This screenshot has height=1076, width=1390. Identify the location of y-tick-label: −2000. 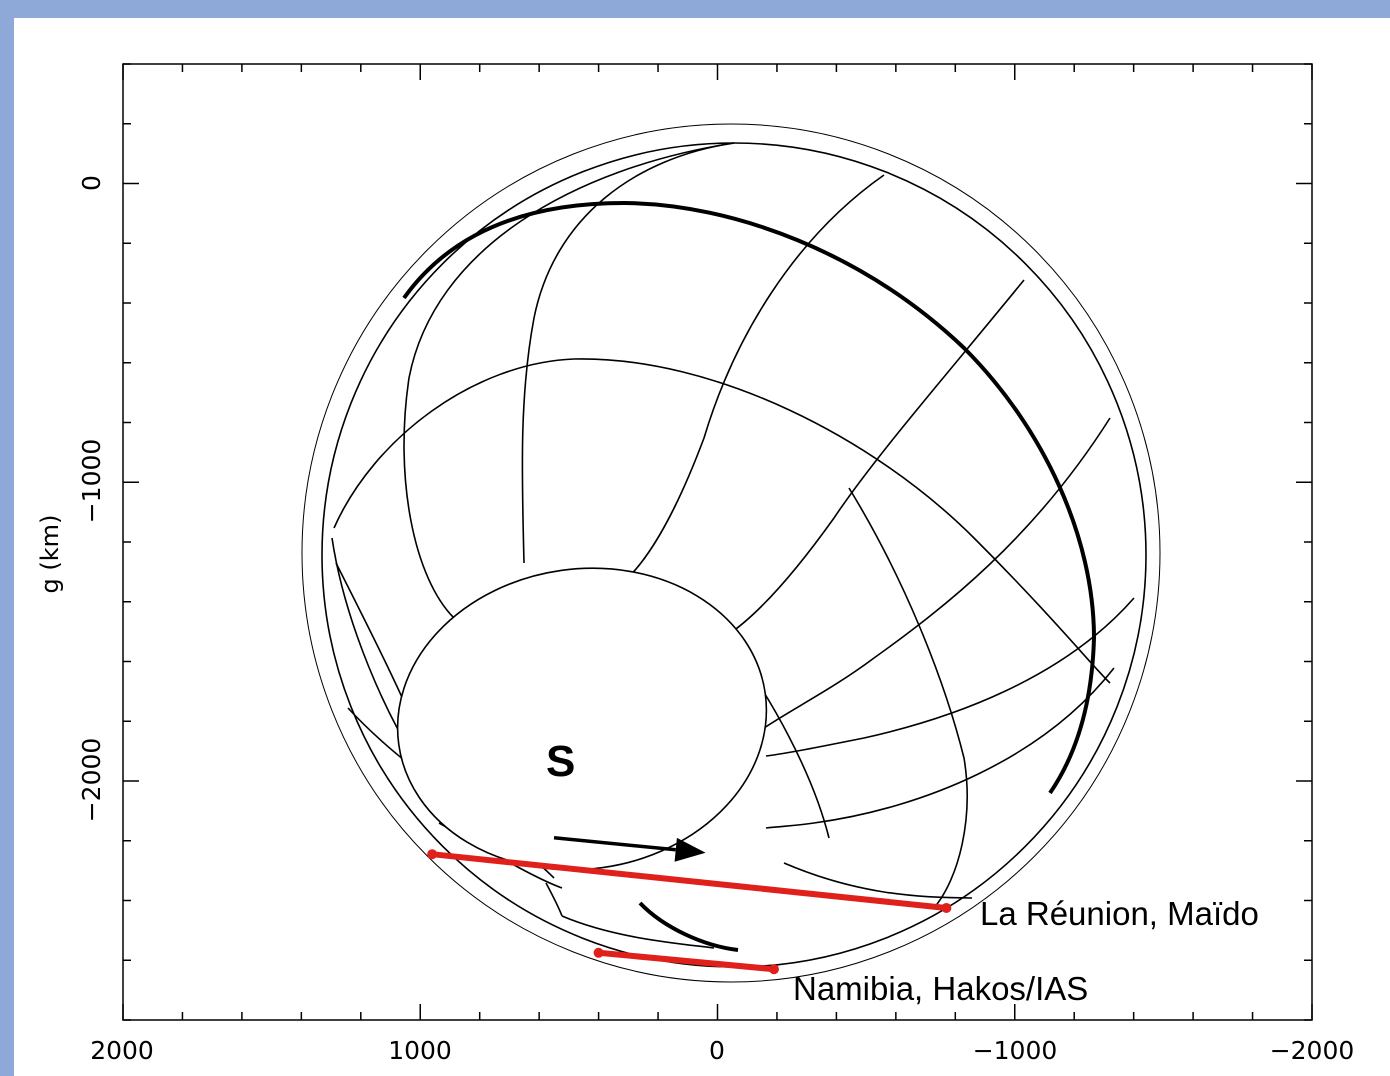
(91, 780).